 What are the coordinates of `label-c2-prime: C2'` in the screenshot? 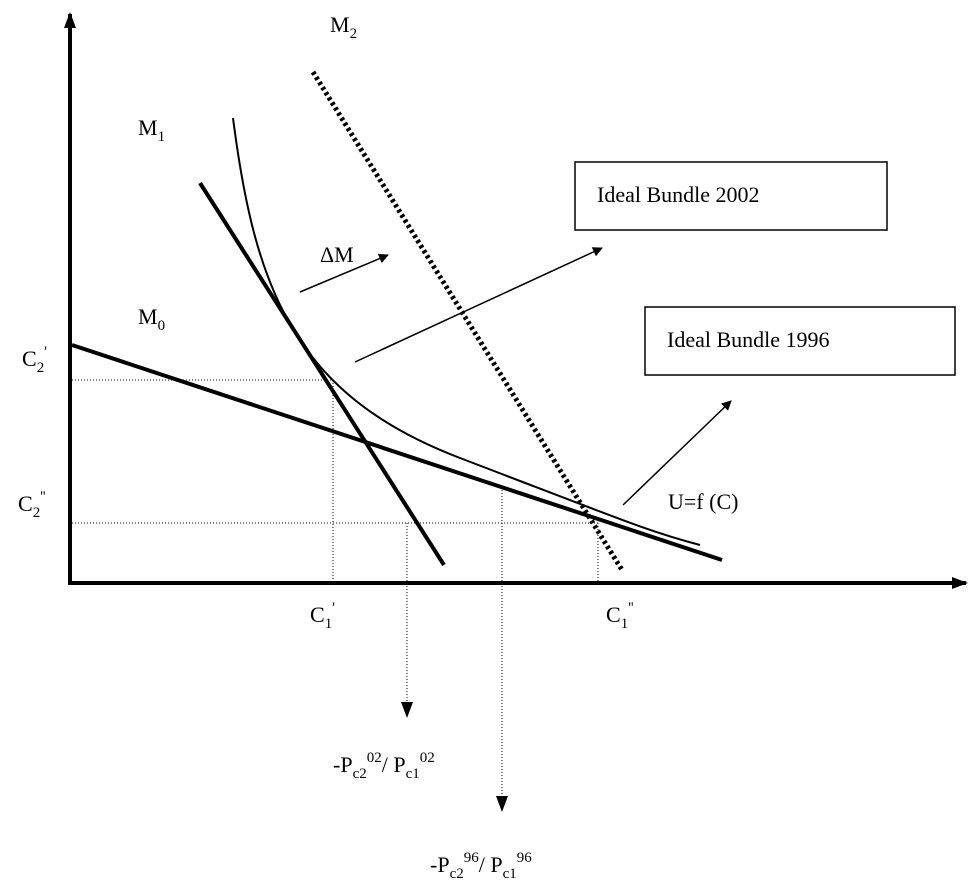 It's located at (34, 360).